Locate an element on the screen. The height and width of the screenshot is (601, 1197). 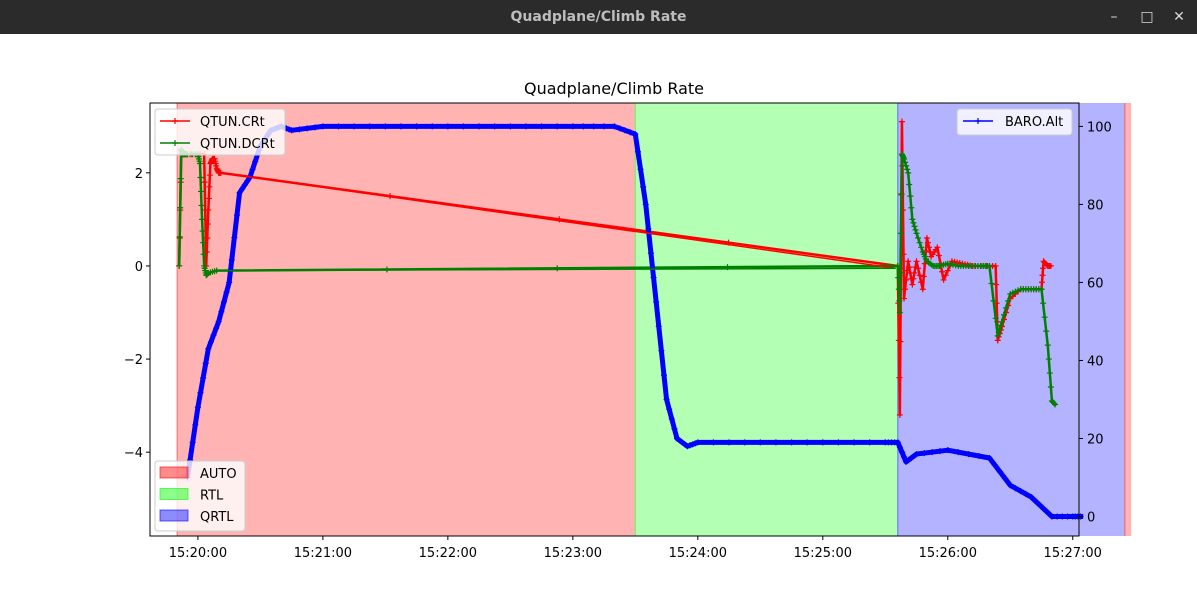
y-left-tick-label: 2 is located at coordinates (139, 174).